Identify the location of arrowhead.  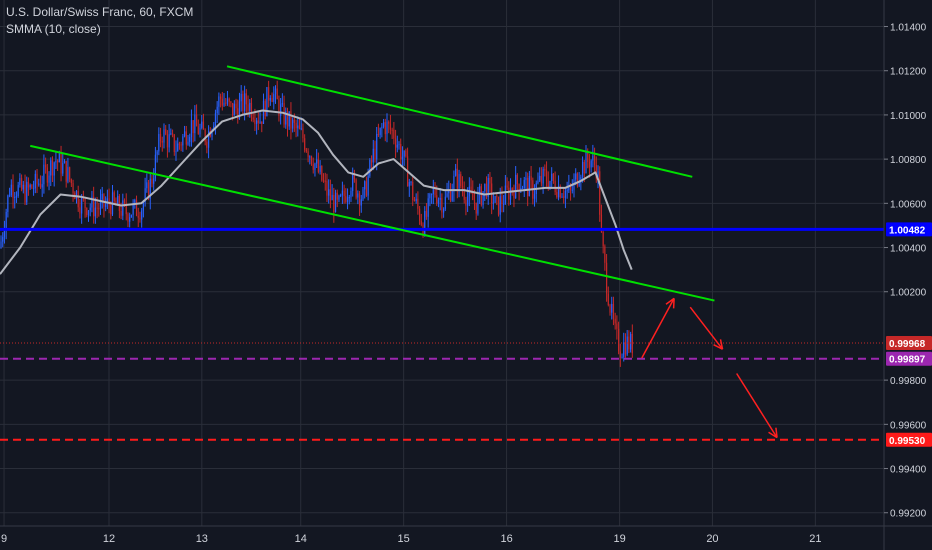
(670, 301).